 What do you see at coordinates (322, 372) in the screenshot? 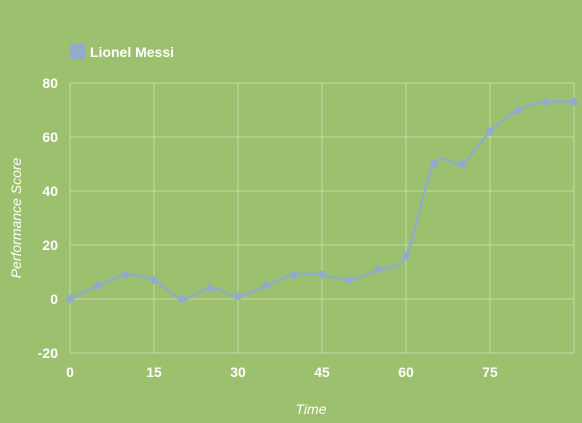
I see `x-tick-label: 45` at bounding box center [322, 372].